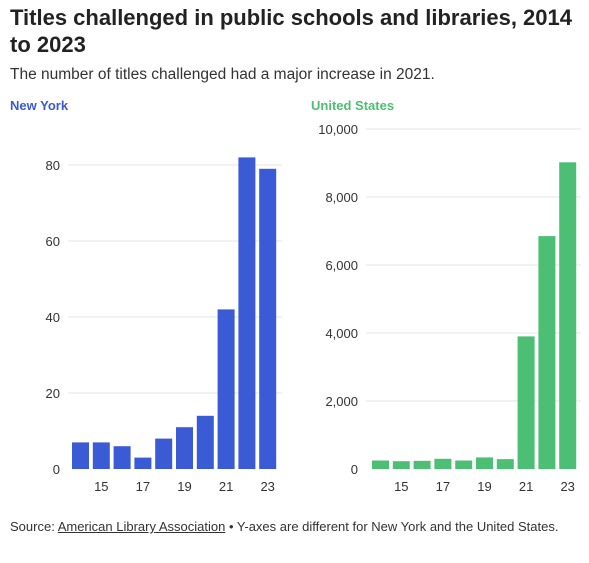 The image size is (589, 563). What do you see at coordinates (401, 486) in the screenshot?
I see `us-x-tick-label: 15` at bounding box center [401, 486].